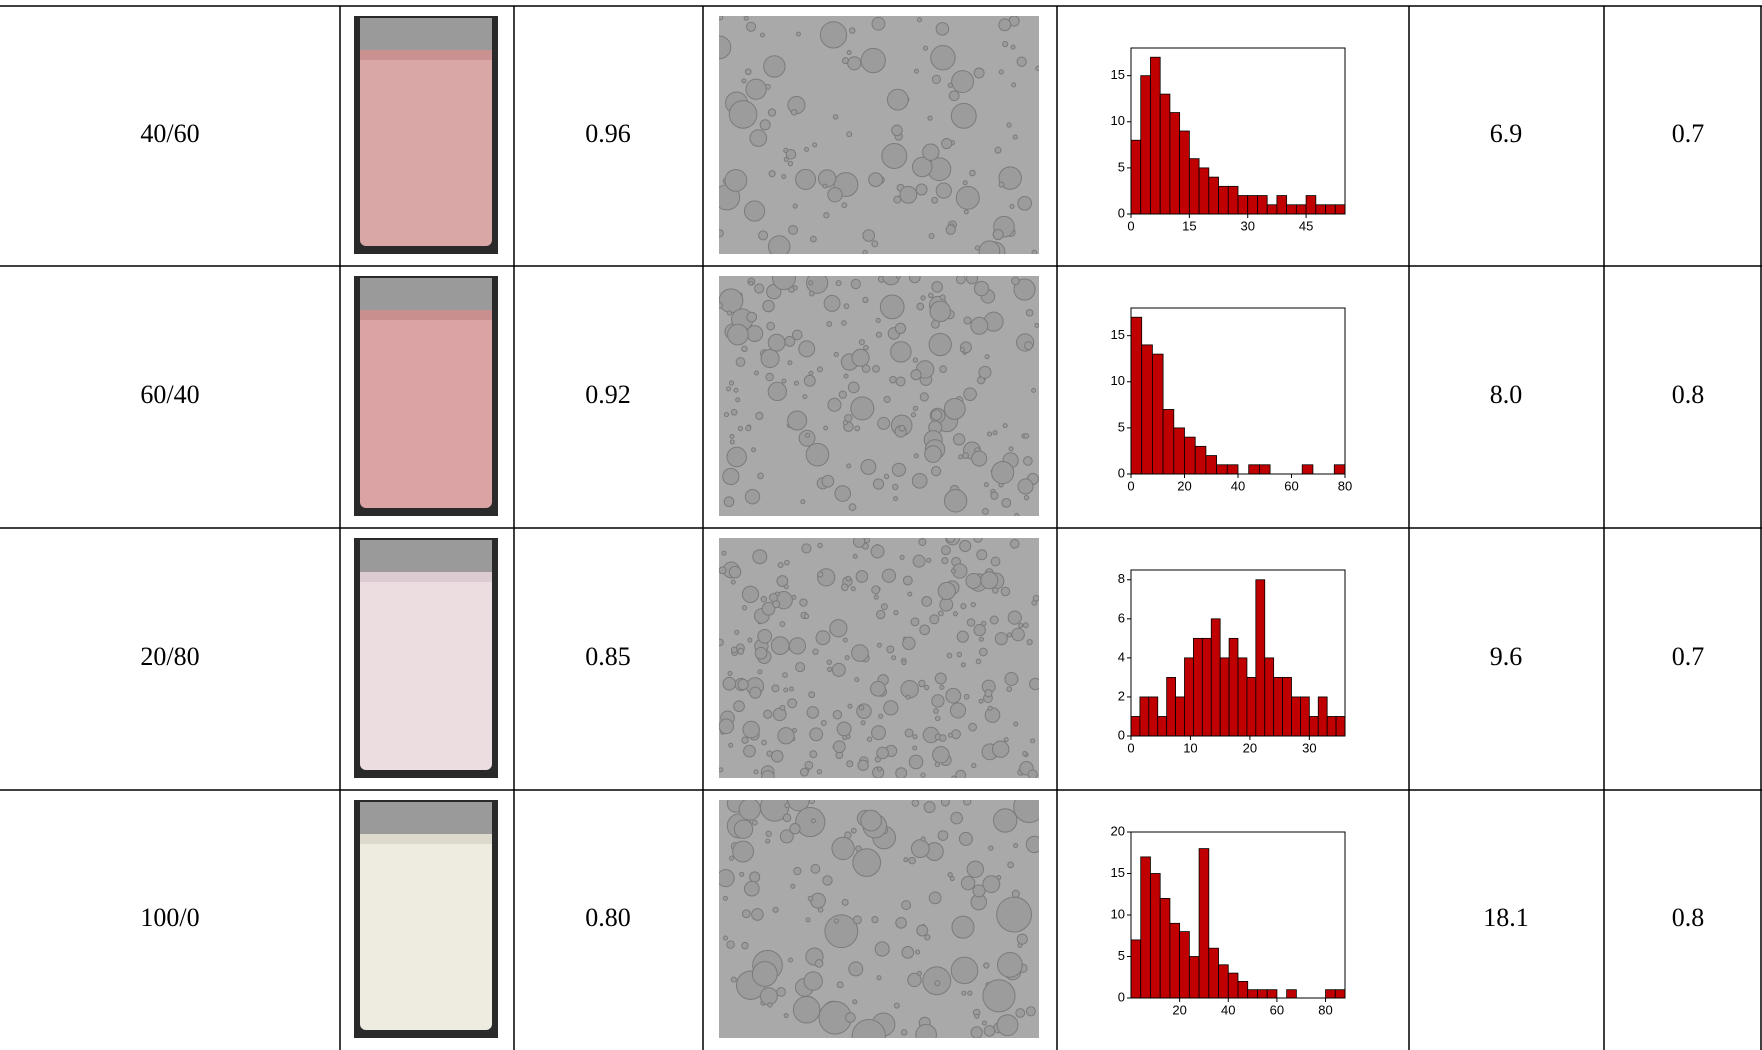 This screenshot has width=1762, height=1050. Describe the element at coordinates (426, 933) in the screenshot. I see `vial-body` at that location.